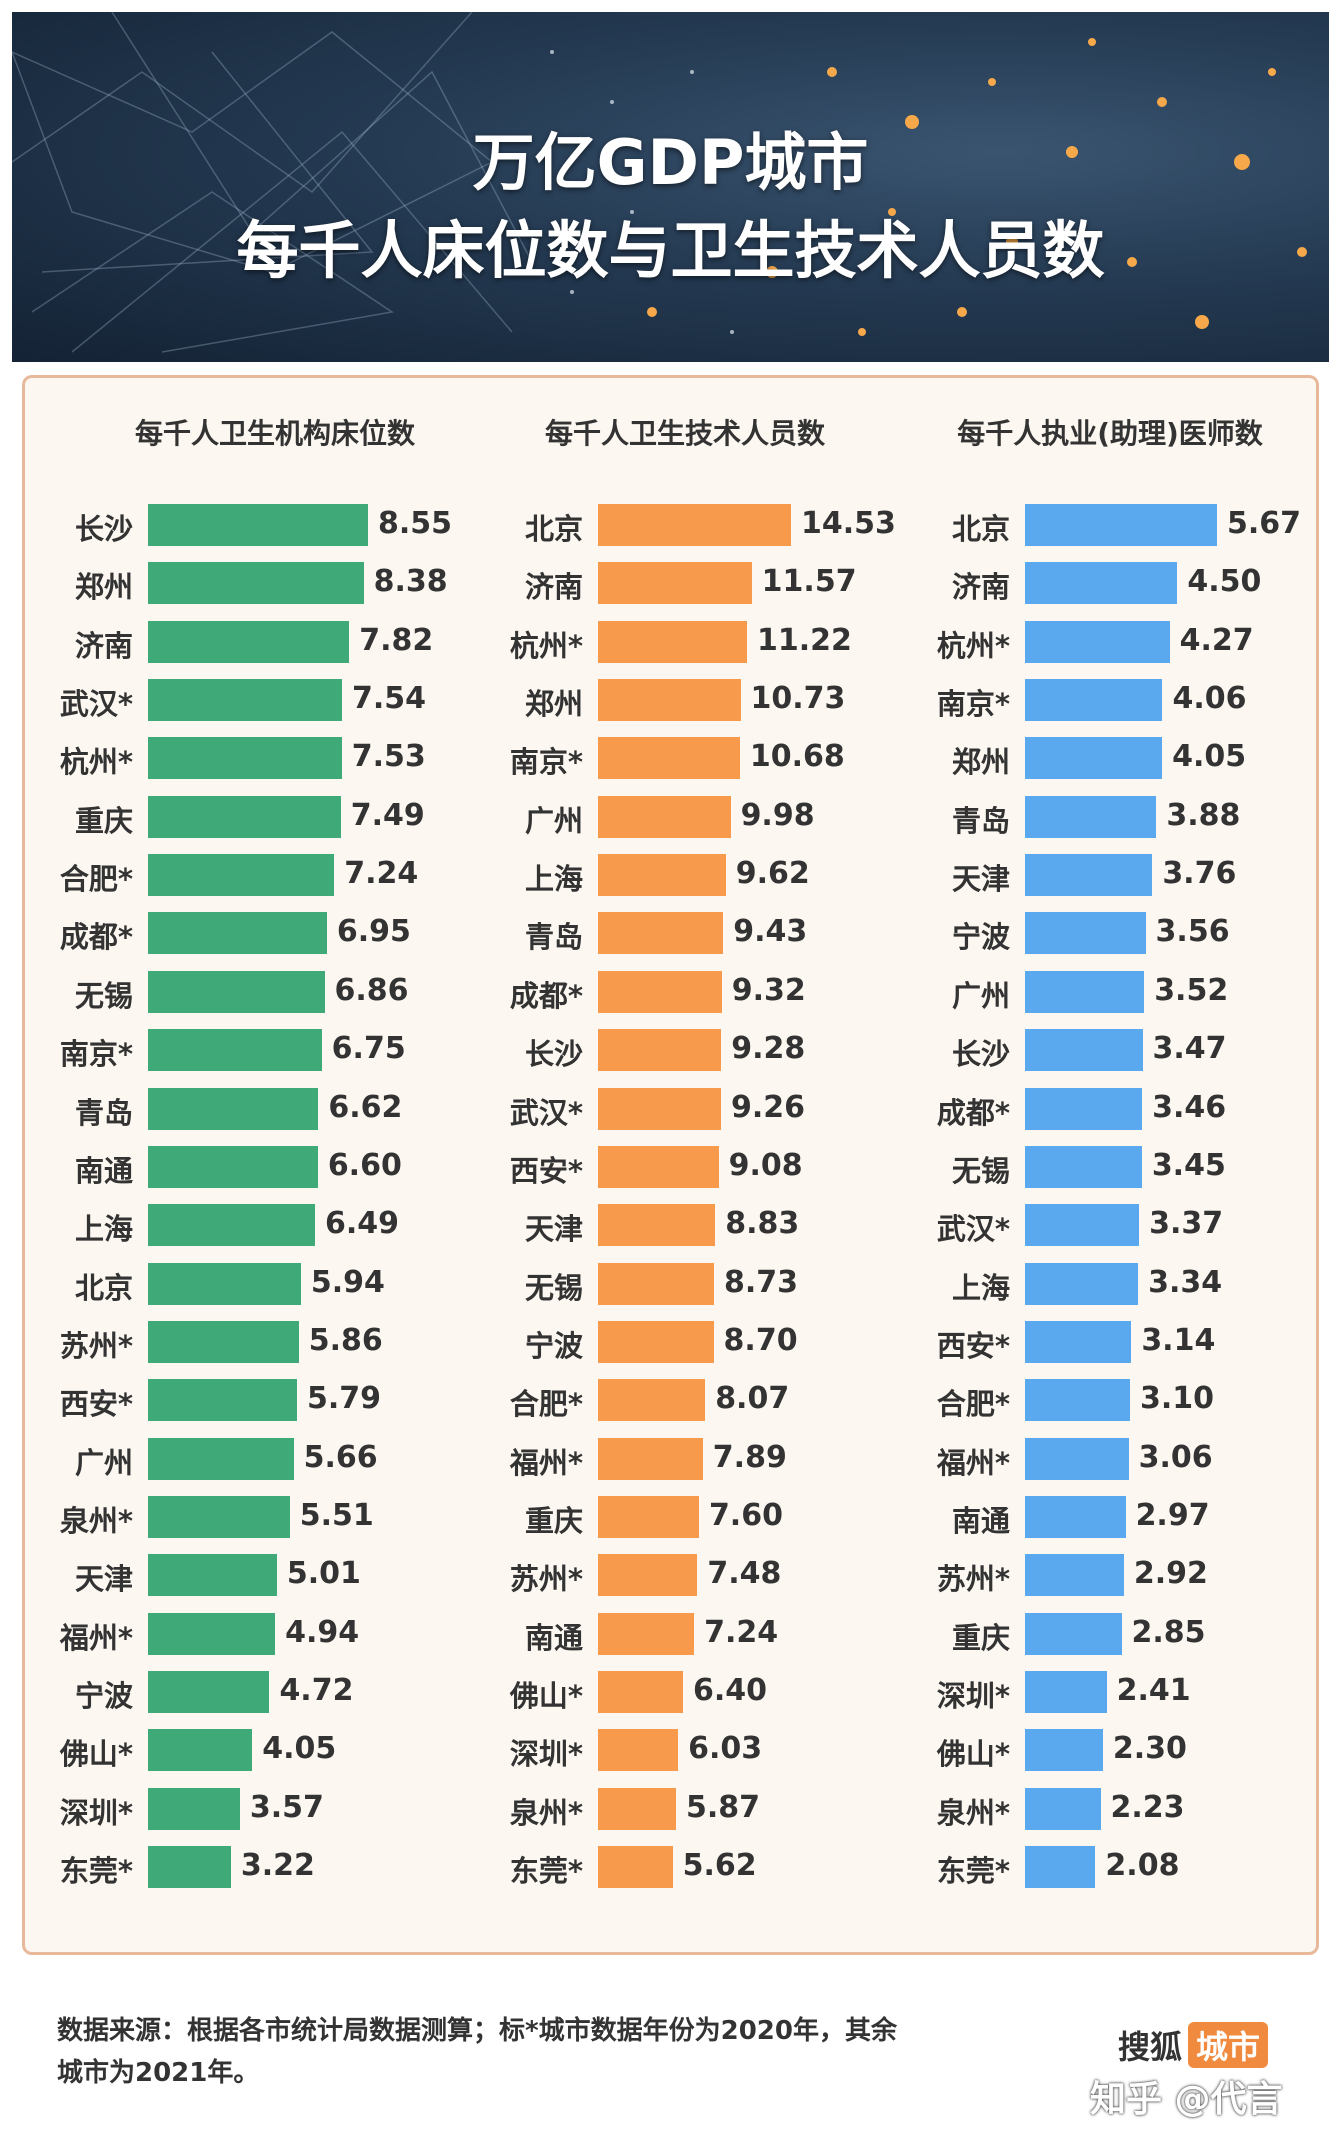  Describe the element at coordinates (477, 2031) in the screenshot. I see `footnote-line1: 数据来源：根据各市统计局数据测算；标*城市数据年份为2020年，其余` at that location.